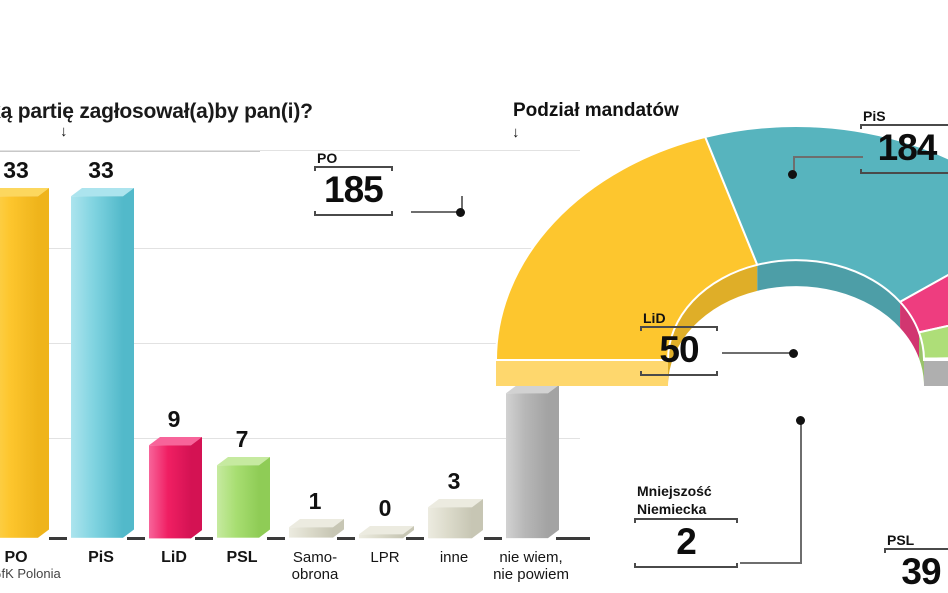 The height and width of the screenshot is (593, 948). I want to click on leader-line-mn-v, so click(801, 494).